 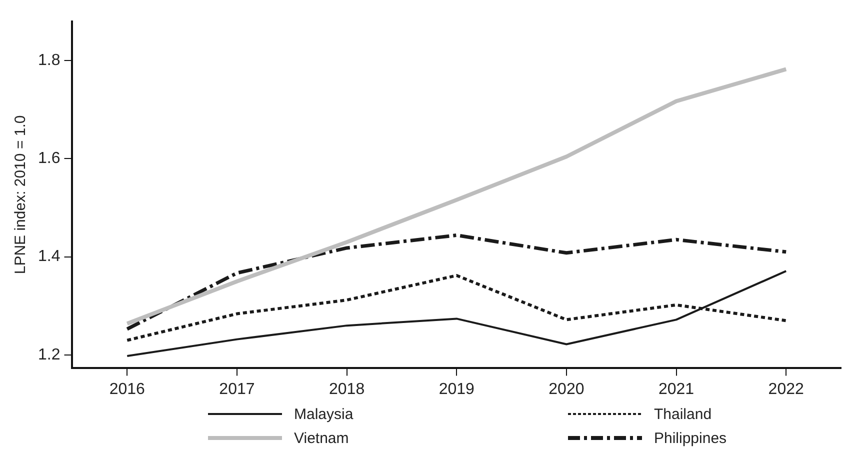 I want to click on x-tick-label: 2021, so click(x=676, y=389).